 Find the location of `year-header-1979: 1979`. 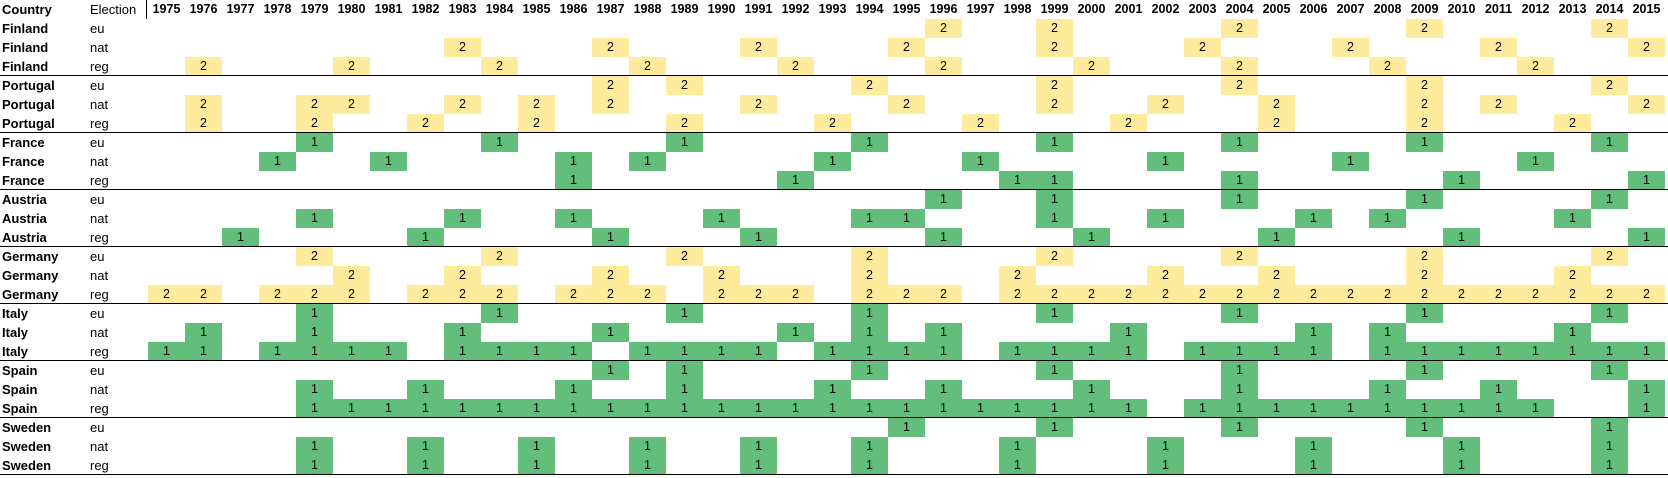

year-header-1979: 1979 is located at coordinates (314, 9).